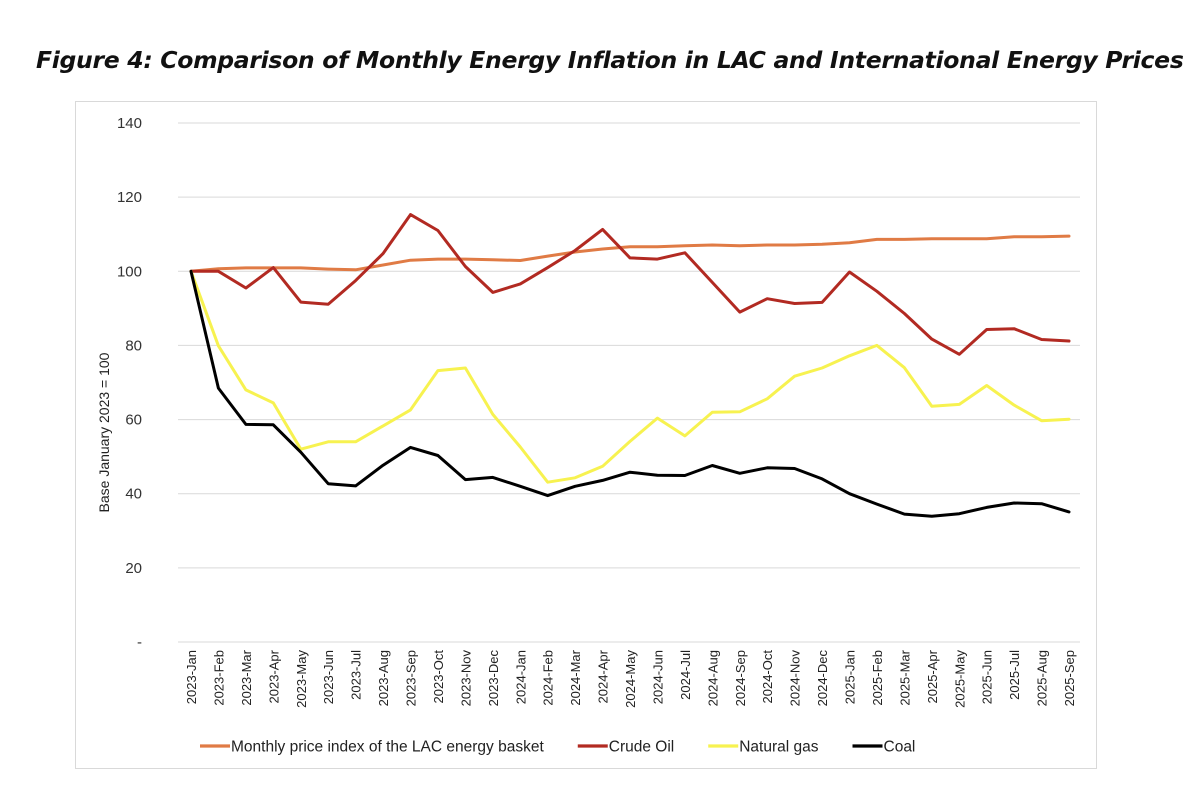 The image size is (1194, 808). I want to click on x-tick-label: 2024-Jul, so click(685, 675).